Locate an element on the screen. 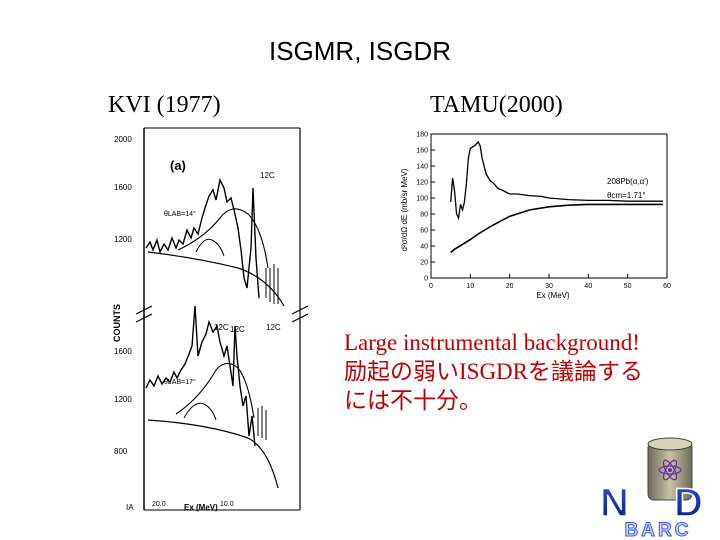  kvi-xlabel: Ex (MeV) is located at coordinates (201, 507).